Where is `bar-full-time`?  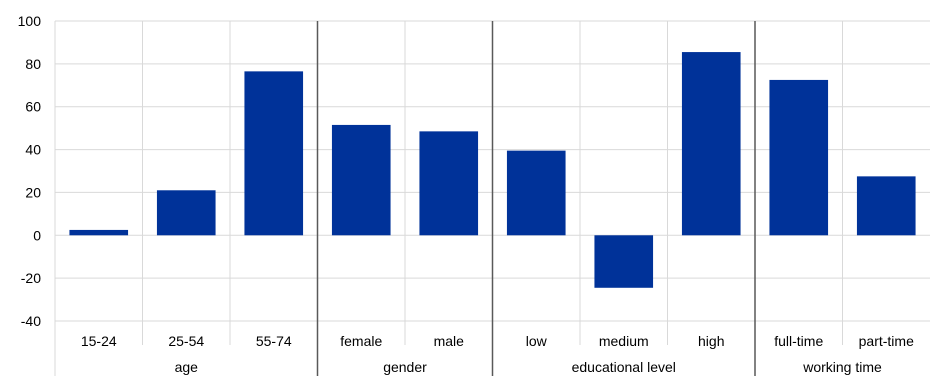
bar-full-time is located at coordinates (799, 157).